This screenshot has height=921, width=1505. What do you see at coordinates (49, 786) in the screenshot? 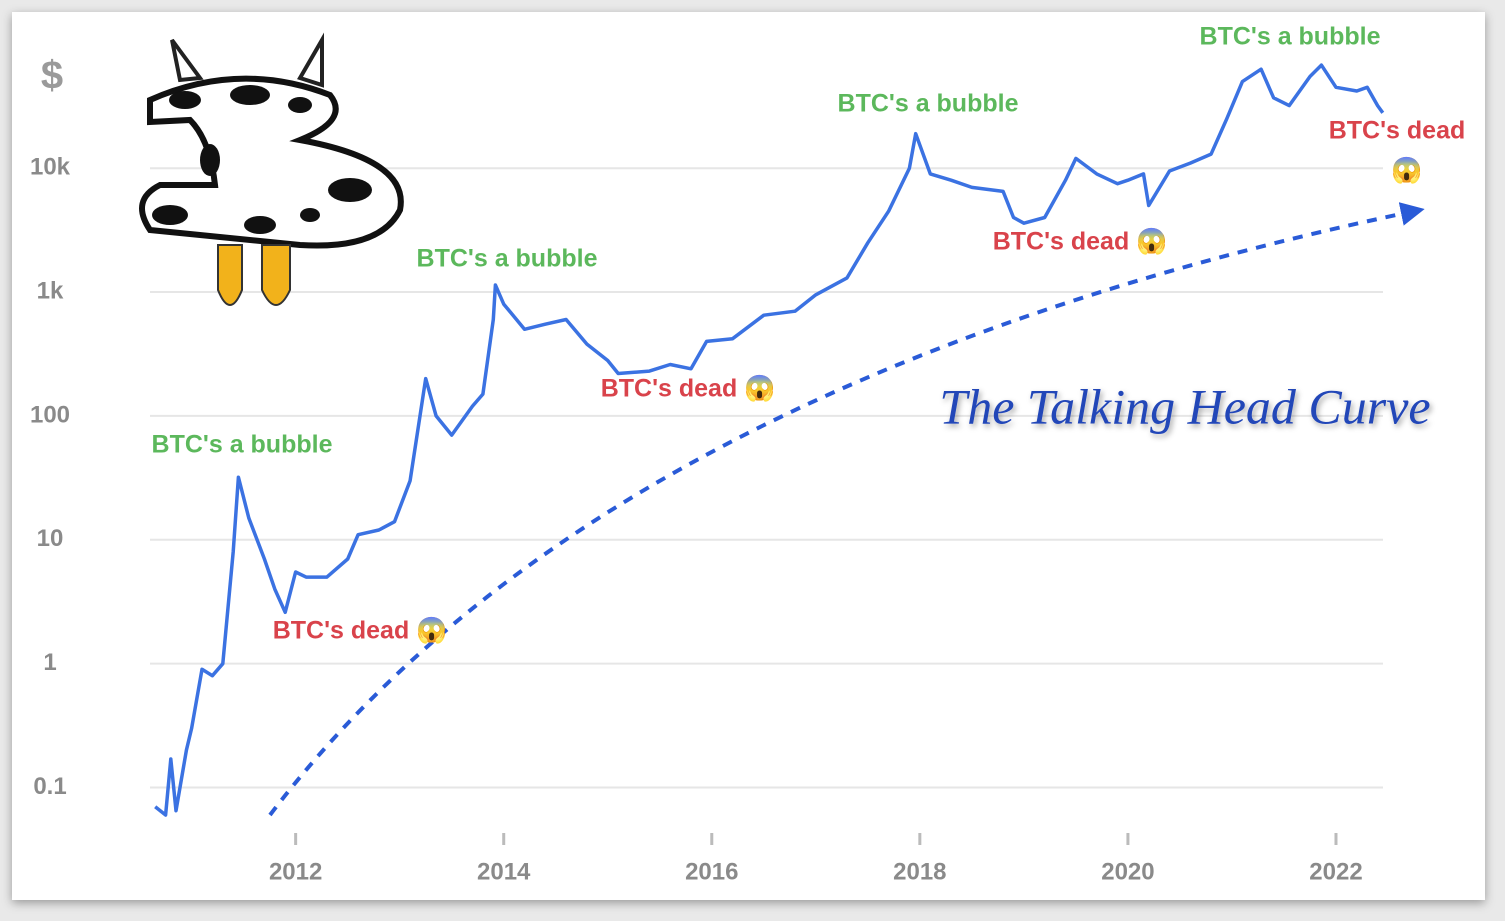
I see `y-tick-label: 0.1` at bounding box center [49, 786].